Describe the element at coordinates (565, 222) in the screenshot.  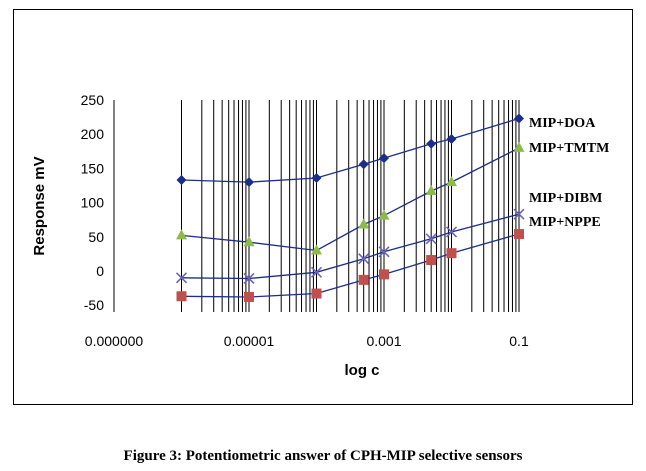
I see `series-label: MIP+NPPE` at that location.